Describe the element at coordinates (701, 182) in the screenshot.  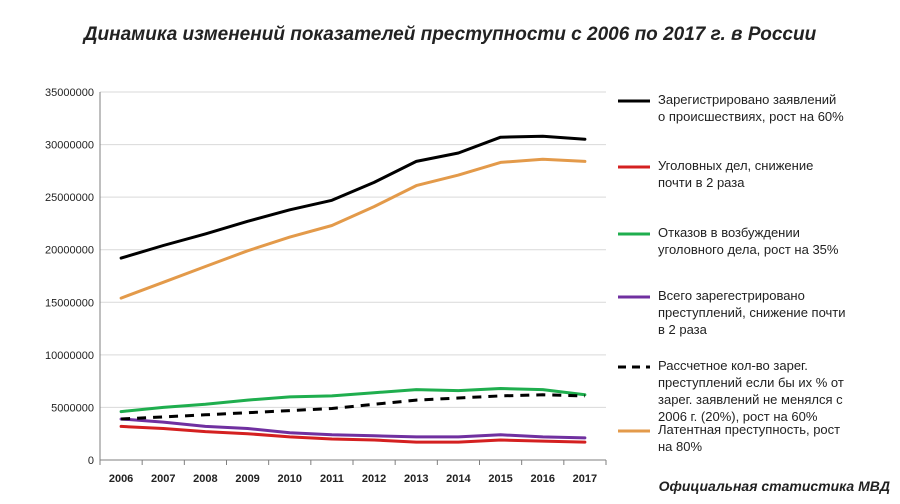
I see `legend-label-criminal_cases: почти в 2 раза` at that location.